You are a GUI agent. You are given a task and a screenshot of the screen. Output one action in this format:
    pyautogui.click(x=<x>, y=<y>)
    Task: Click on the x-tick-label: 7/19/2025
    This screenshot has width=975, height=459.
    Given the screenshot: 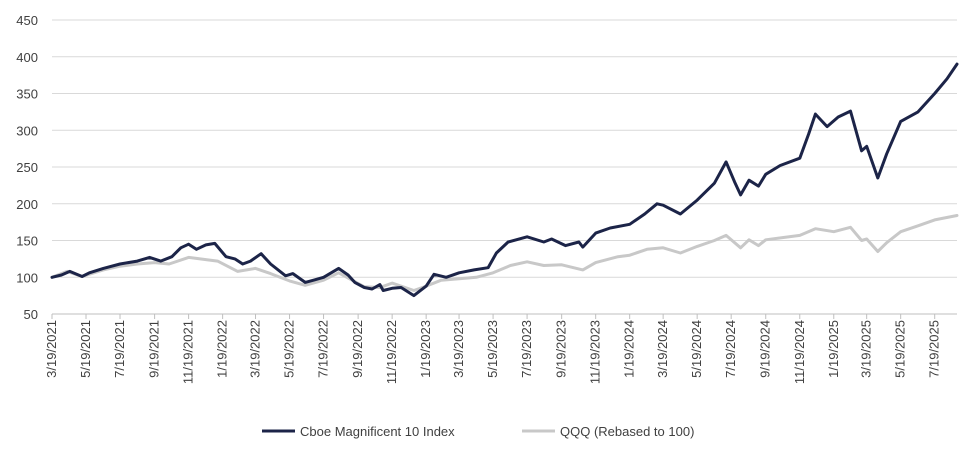 What is the action you would take?
    pyautogui.click(x=934, y=349)
    